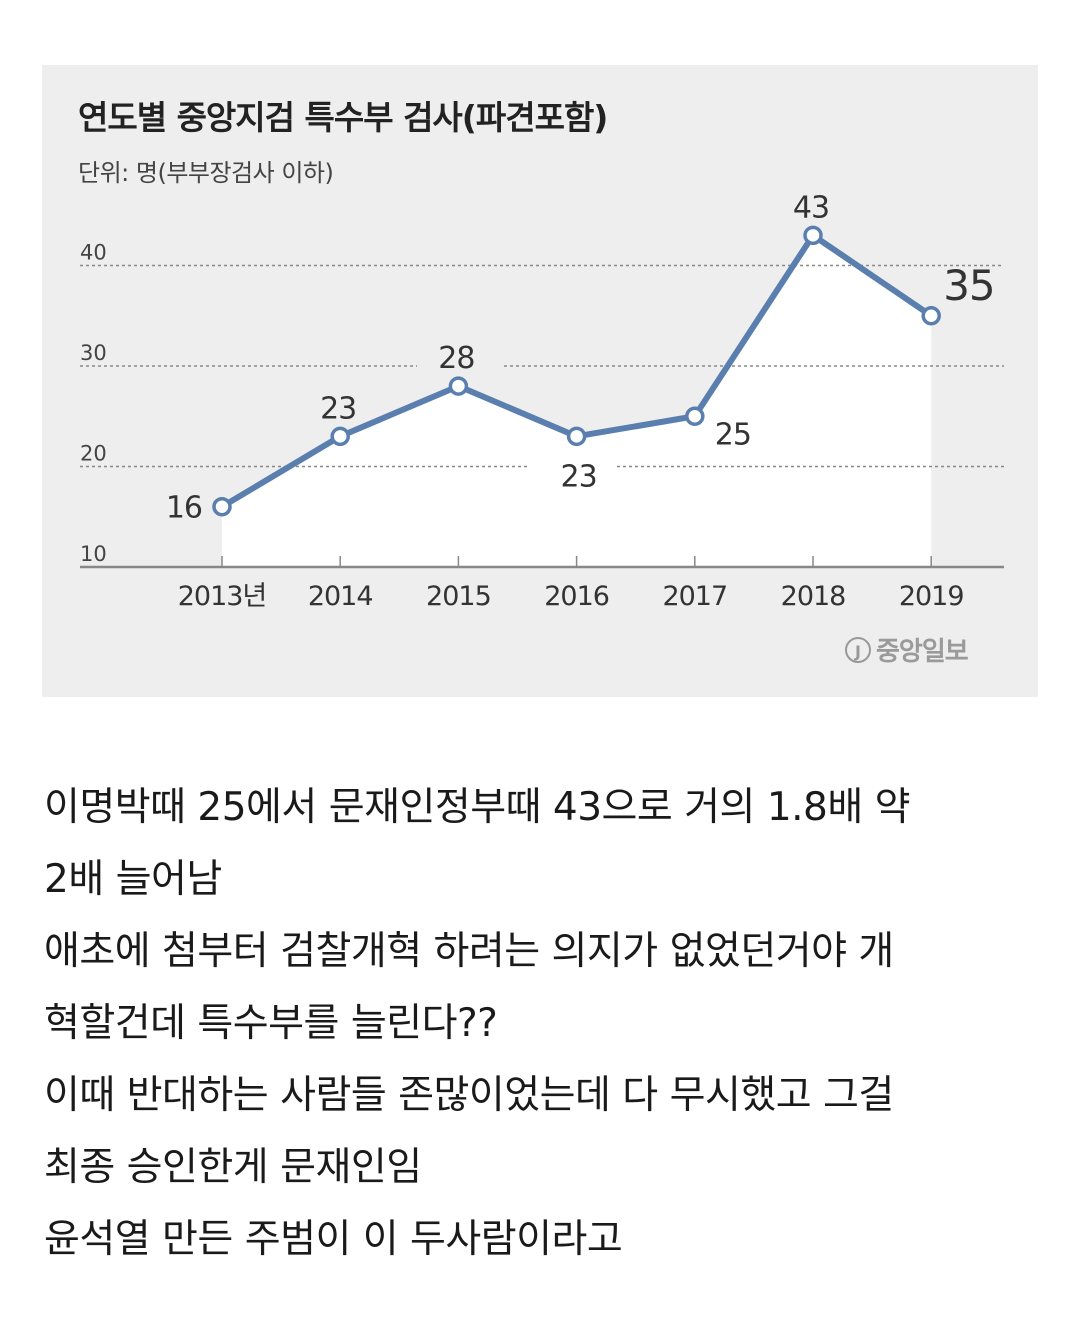  Describe the element at coordinates (469, 1095) in the screenshot. I see `caption-line: 이때 반대하는 사람들 존많이었는데 다 무시했고 그걸` at that location.